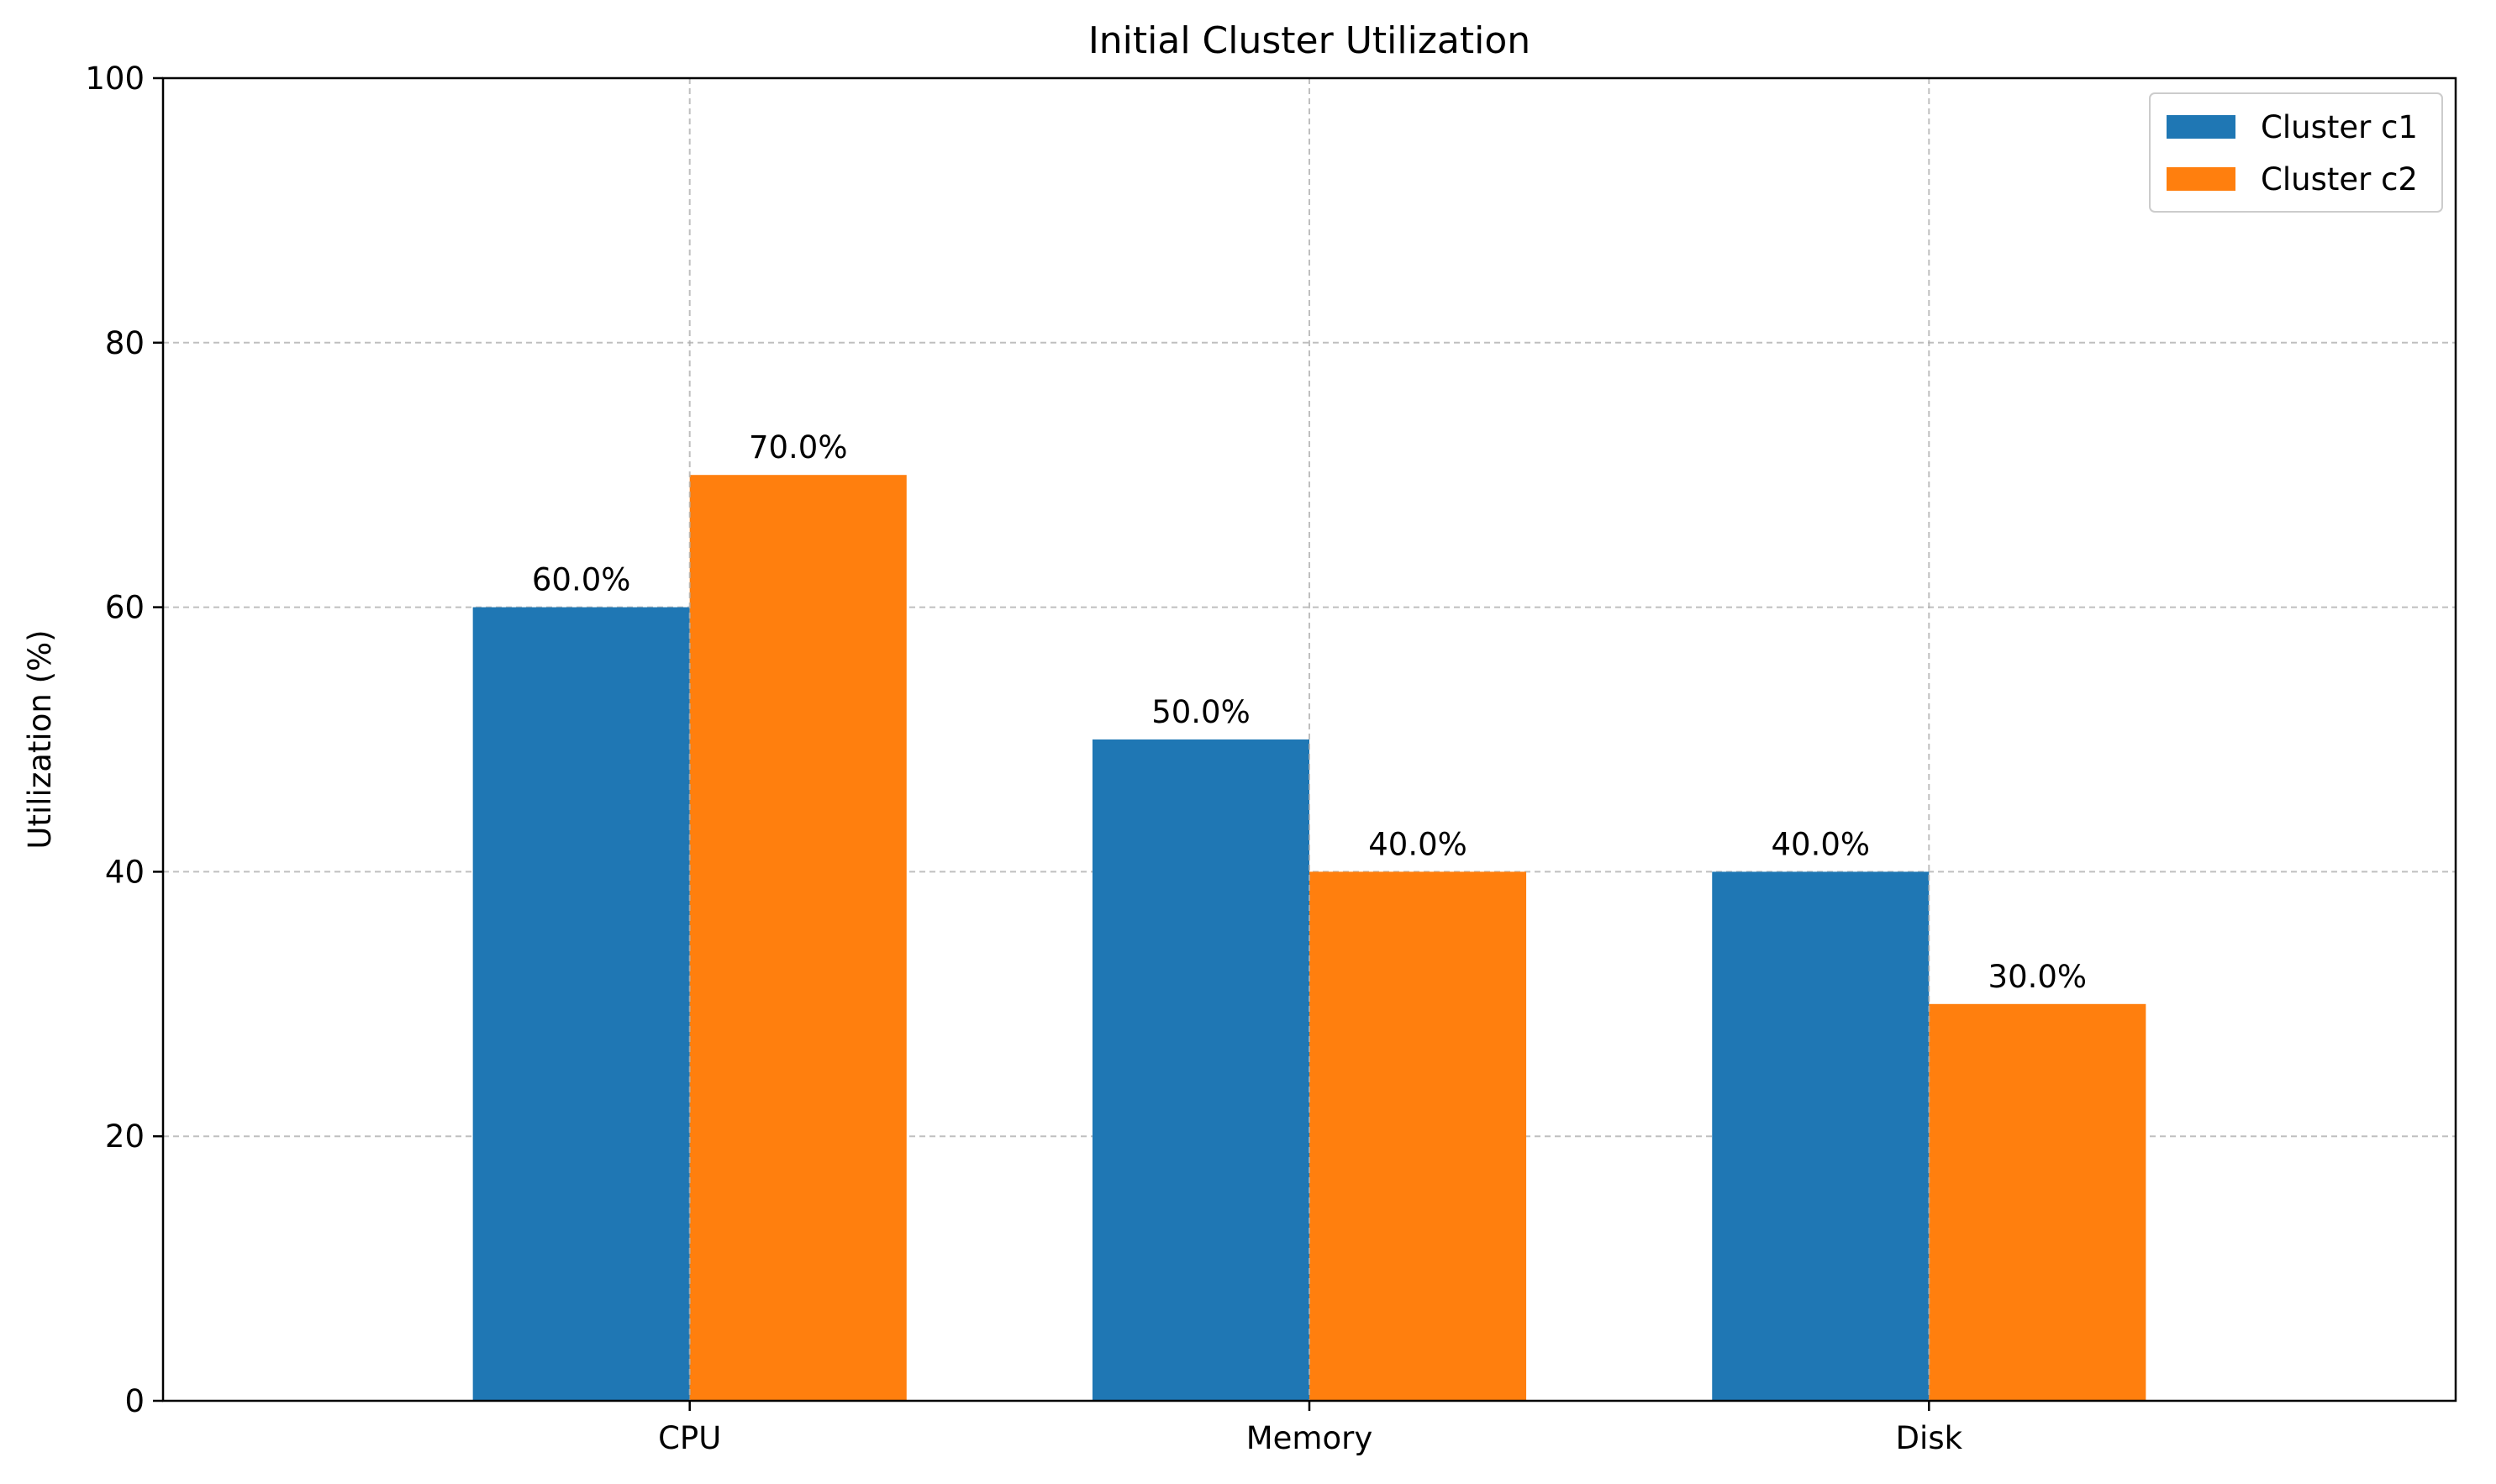  I want to click on bar-cluster-c1-disk, so click(1821, 1136).